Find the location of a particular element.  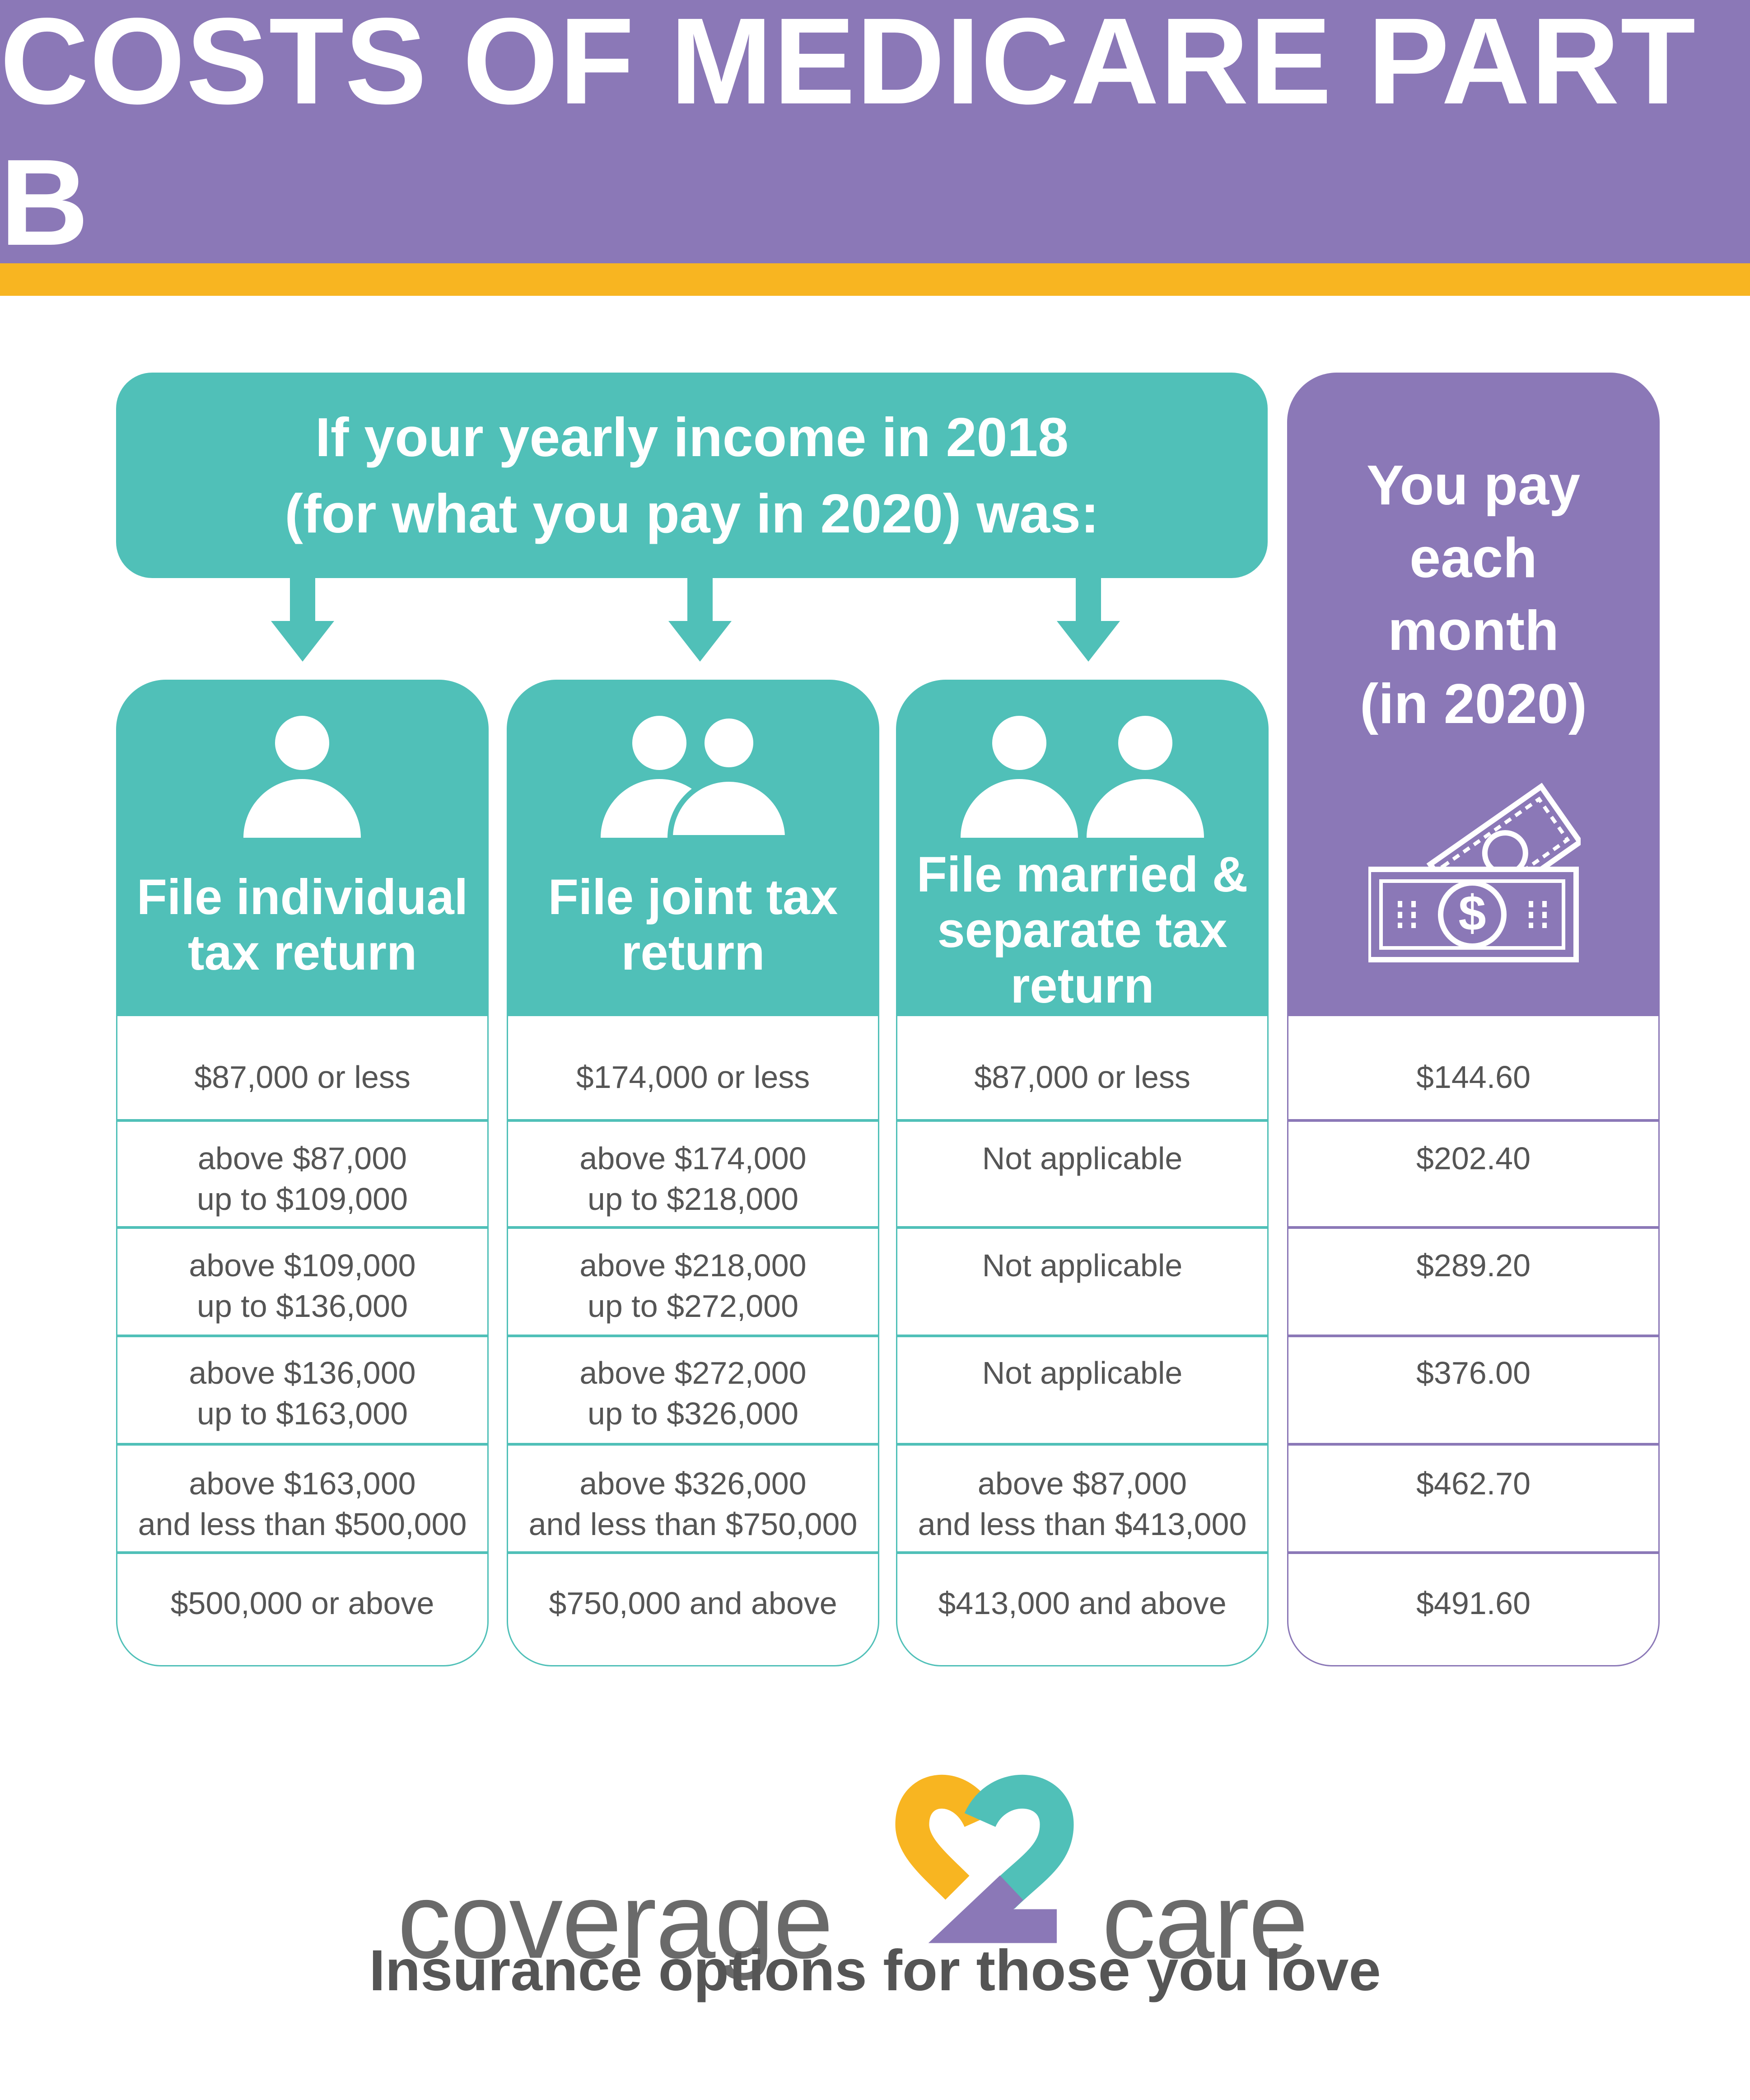

table-cell: $174,000 or less is located at coordinates (693, 1077).